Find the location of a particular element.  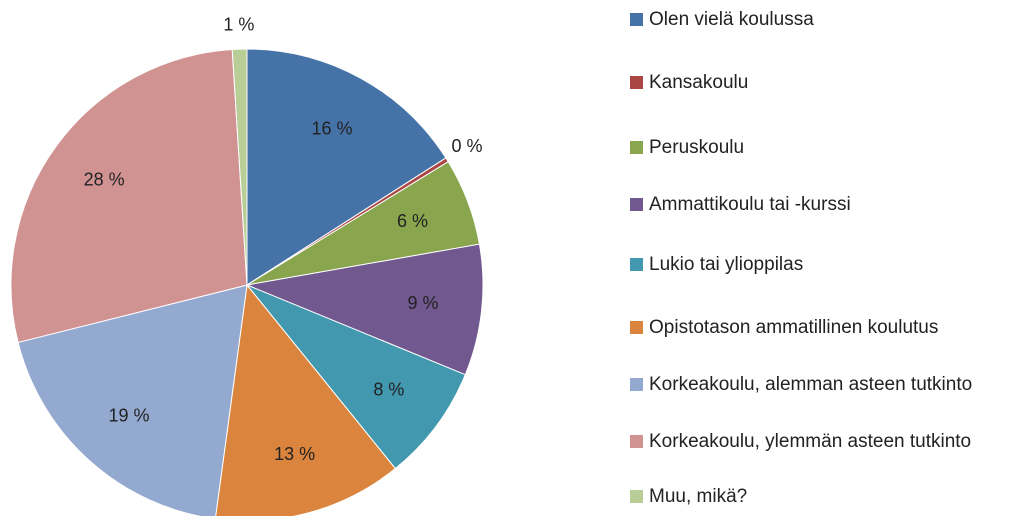

legend-entry: Ammattikoulu tai -kurssi is located at coordinates (830, 204).